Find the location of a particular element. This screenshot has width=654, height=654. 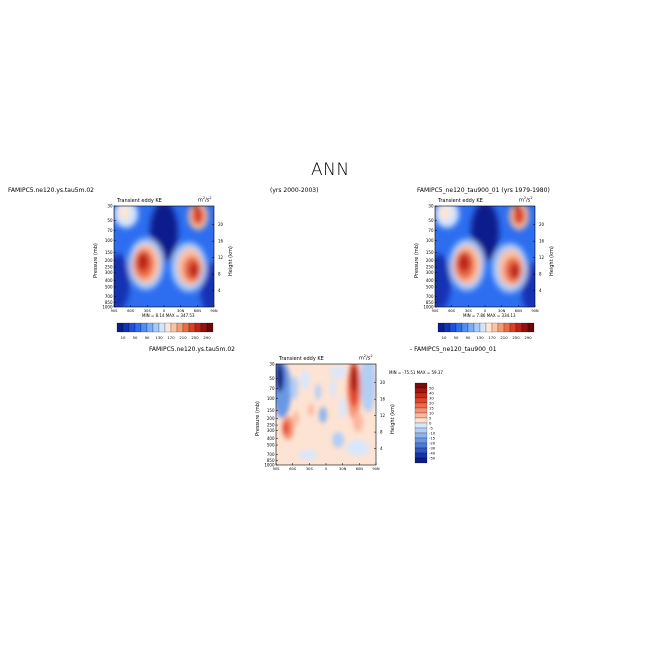

diff-yr-ticks: 20 16 12 8 4 is located at coordinates (380, 415).